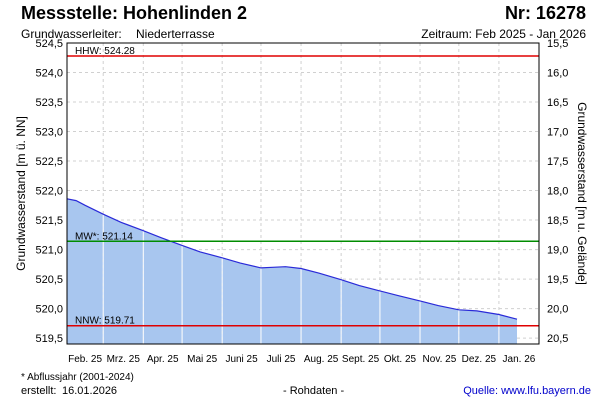 The image size is (600, 400). Describe the element at coordinates (503, 34) in the screenshot. I see `period-label: Zeitraum: Feb 2025 - Jan 2026` at that location.